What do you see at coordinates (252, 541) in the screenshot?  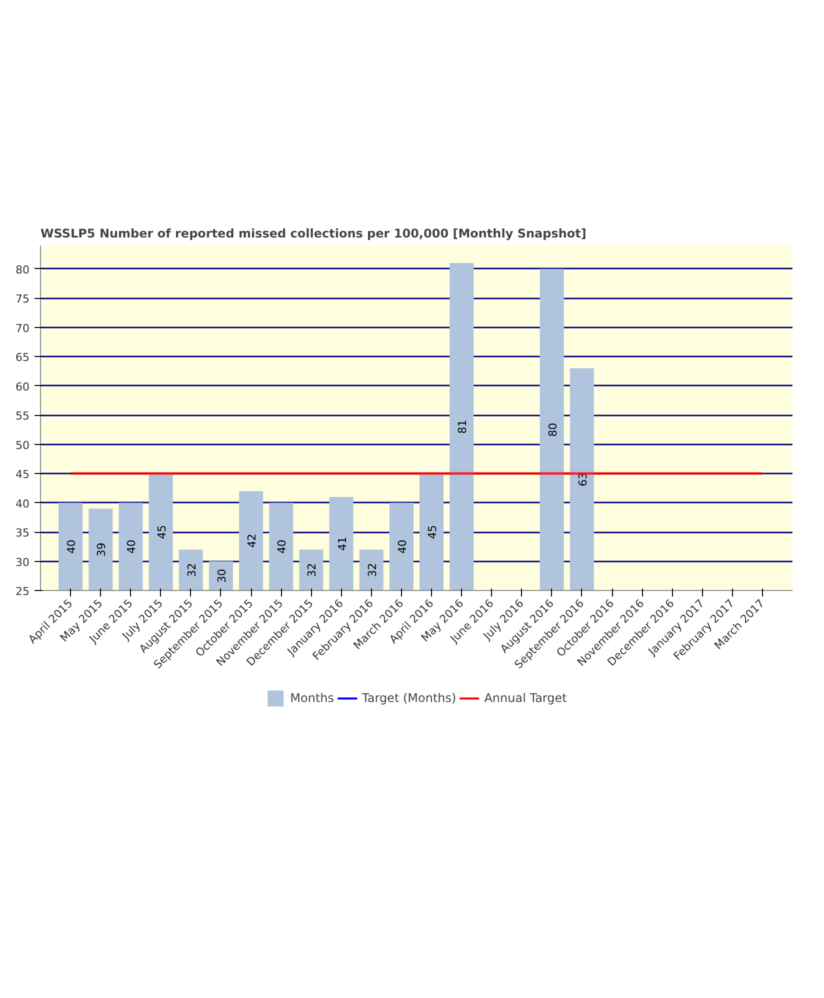 I see `data-label: 42` at bounding box center [252, 541].